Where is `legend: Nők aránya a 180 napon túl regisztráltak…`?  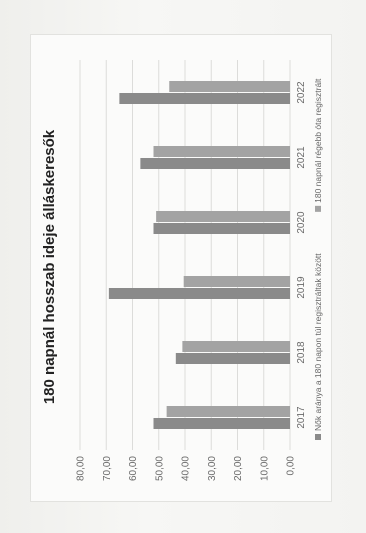
legend: Nők aránya a 180 napon túl regisztráltak… is located at coordinates (318, 259).